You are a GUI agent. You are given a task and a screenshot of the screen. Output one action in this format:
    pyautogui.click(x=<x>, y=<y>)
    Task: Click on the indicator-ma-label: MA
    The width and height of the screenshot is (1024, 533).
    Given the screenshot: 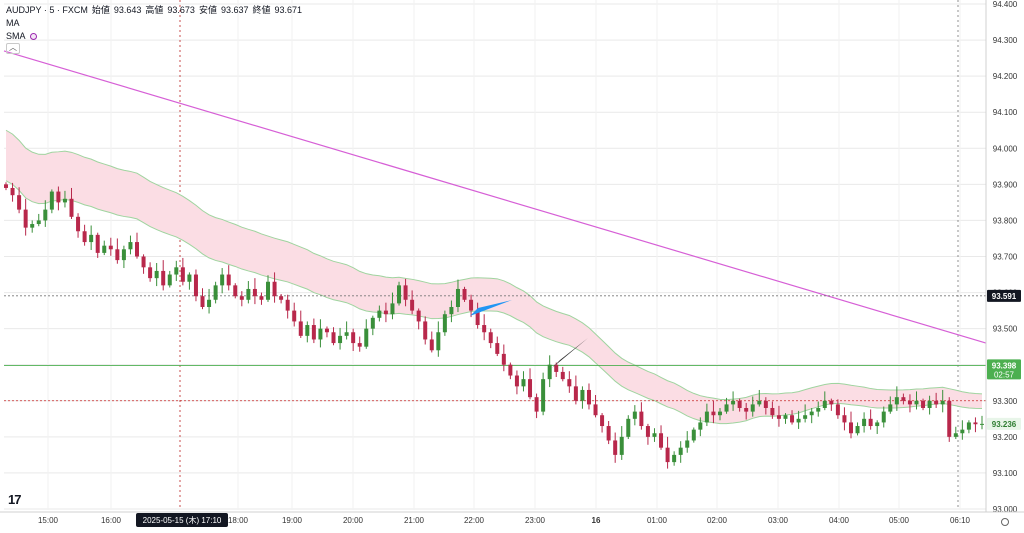 What is the action you would take?
    pyautogui.click(x=13, y=23)
    